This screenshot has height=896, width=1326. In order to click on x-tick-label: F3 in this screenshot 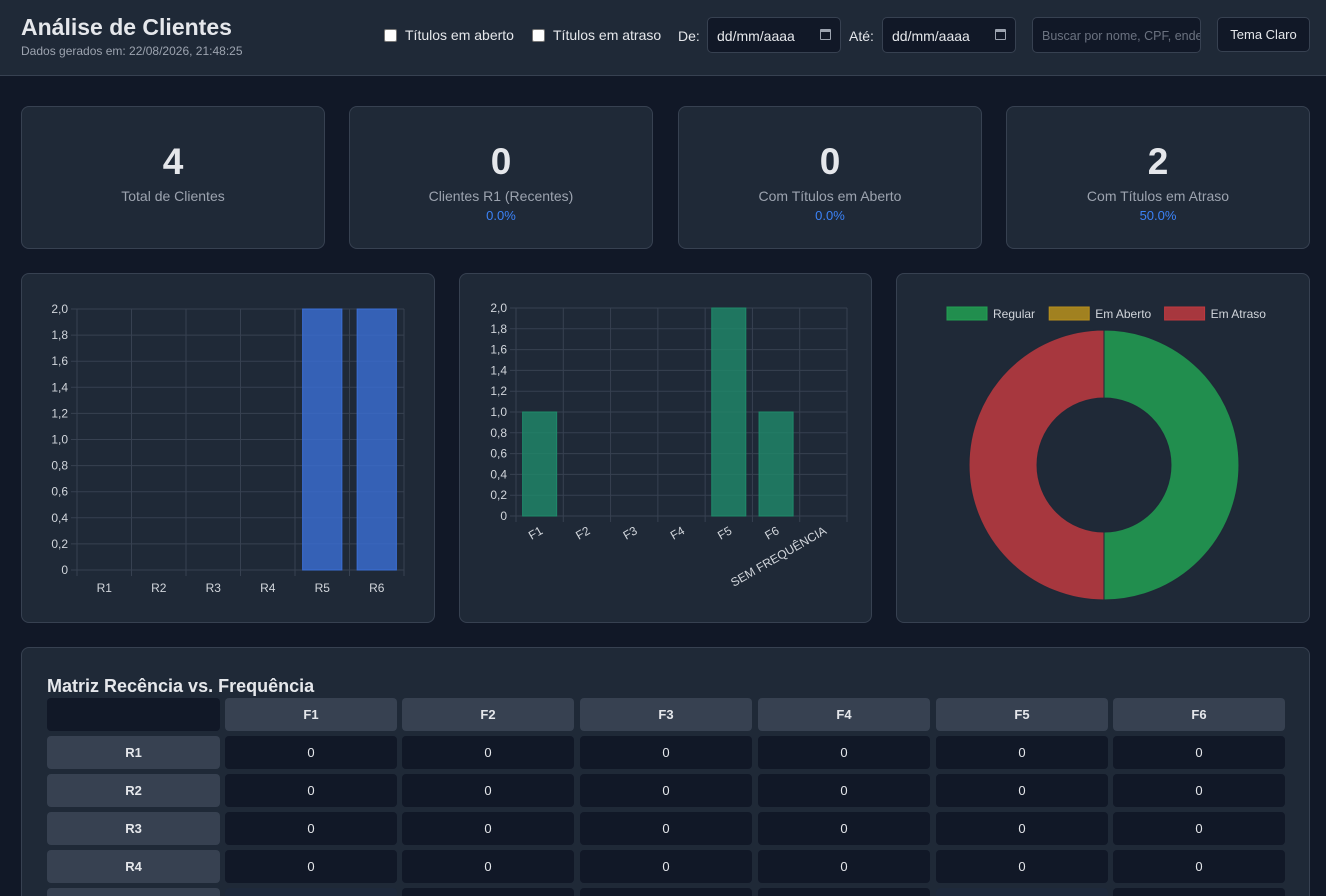, I will do `click(630, 532)`.